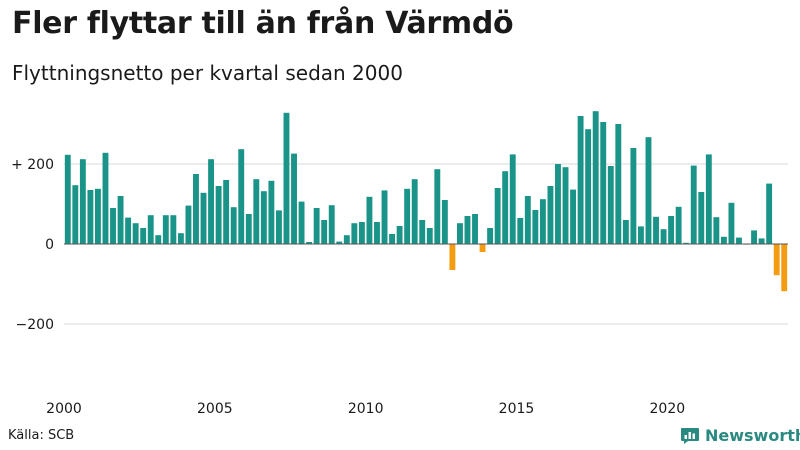 The height and width of the screenshot is (450, 800). I want to click on y-tick-label: 0, so click(49, 245).